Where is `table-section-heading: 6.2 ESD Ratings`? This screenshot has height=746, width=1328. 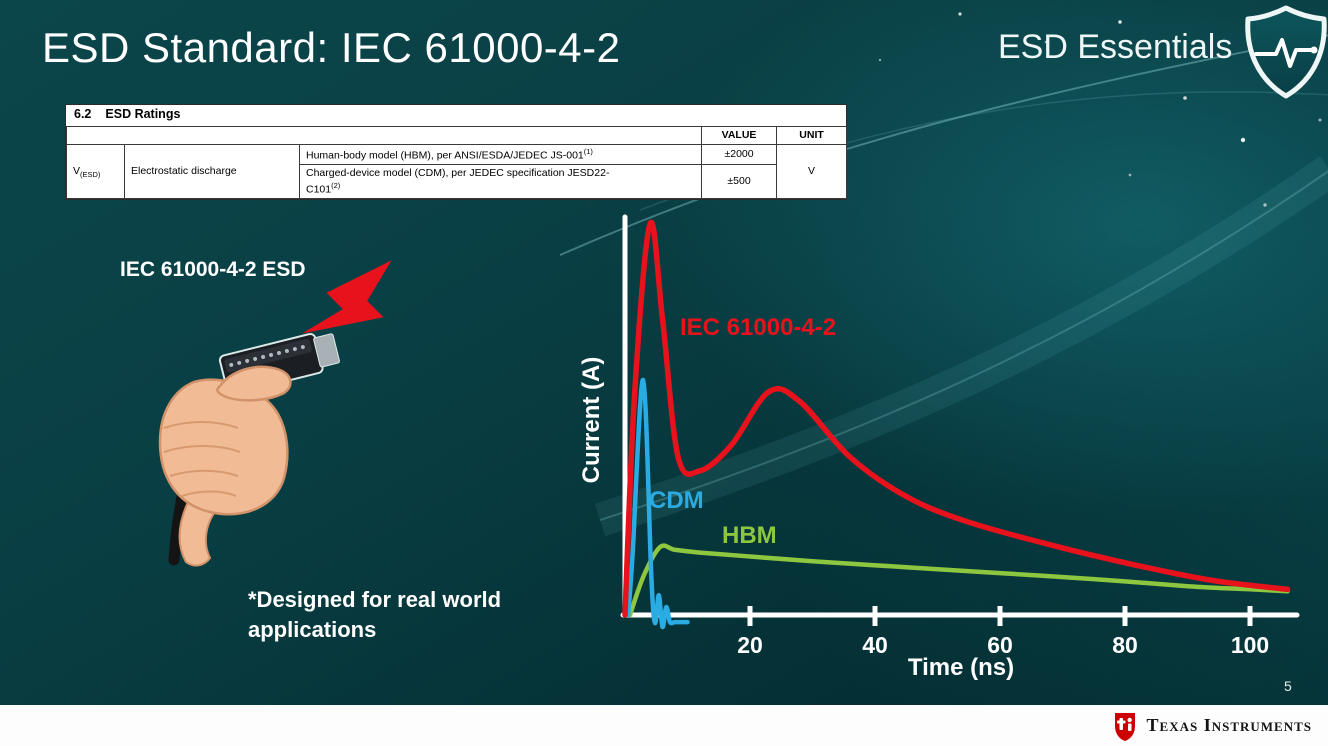
table-section-heading: 6.2 ESD Ratings is located at coordinates (456, 115).